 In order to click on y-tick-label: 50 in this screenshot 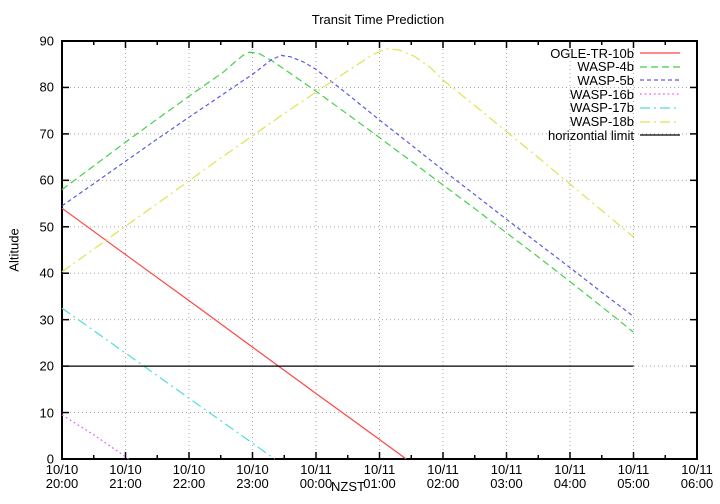, I will do `click(46, 227)`.